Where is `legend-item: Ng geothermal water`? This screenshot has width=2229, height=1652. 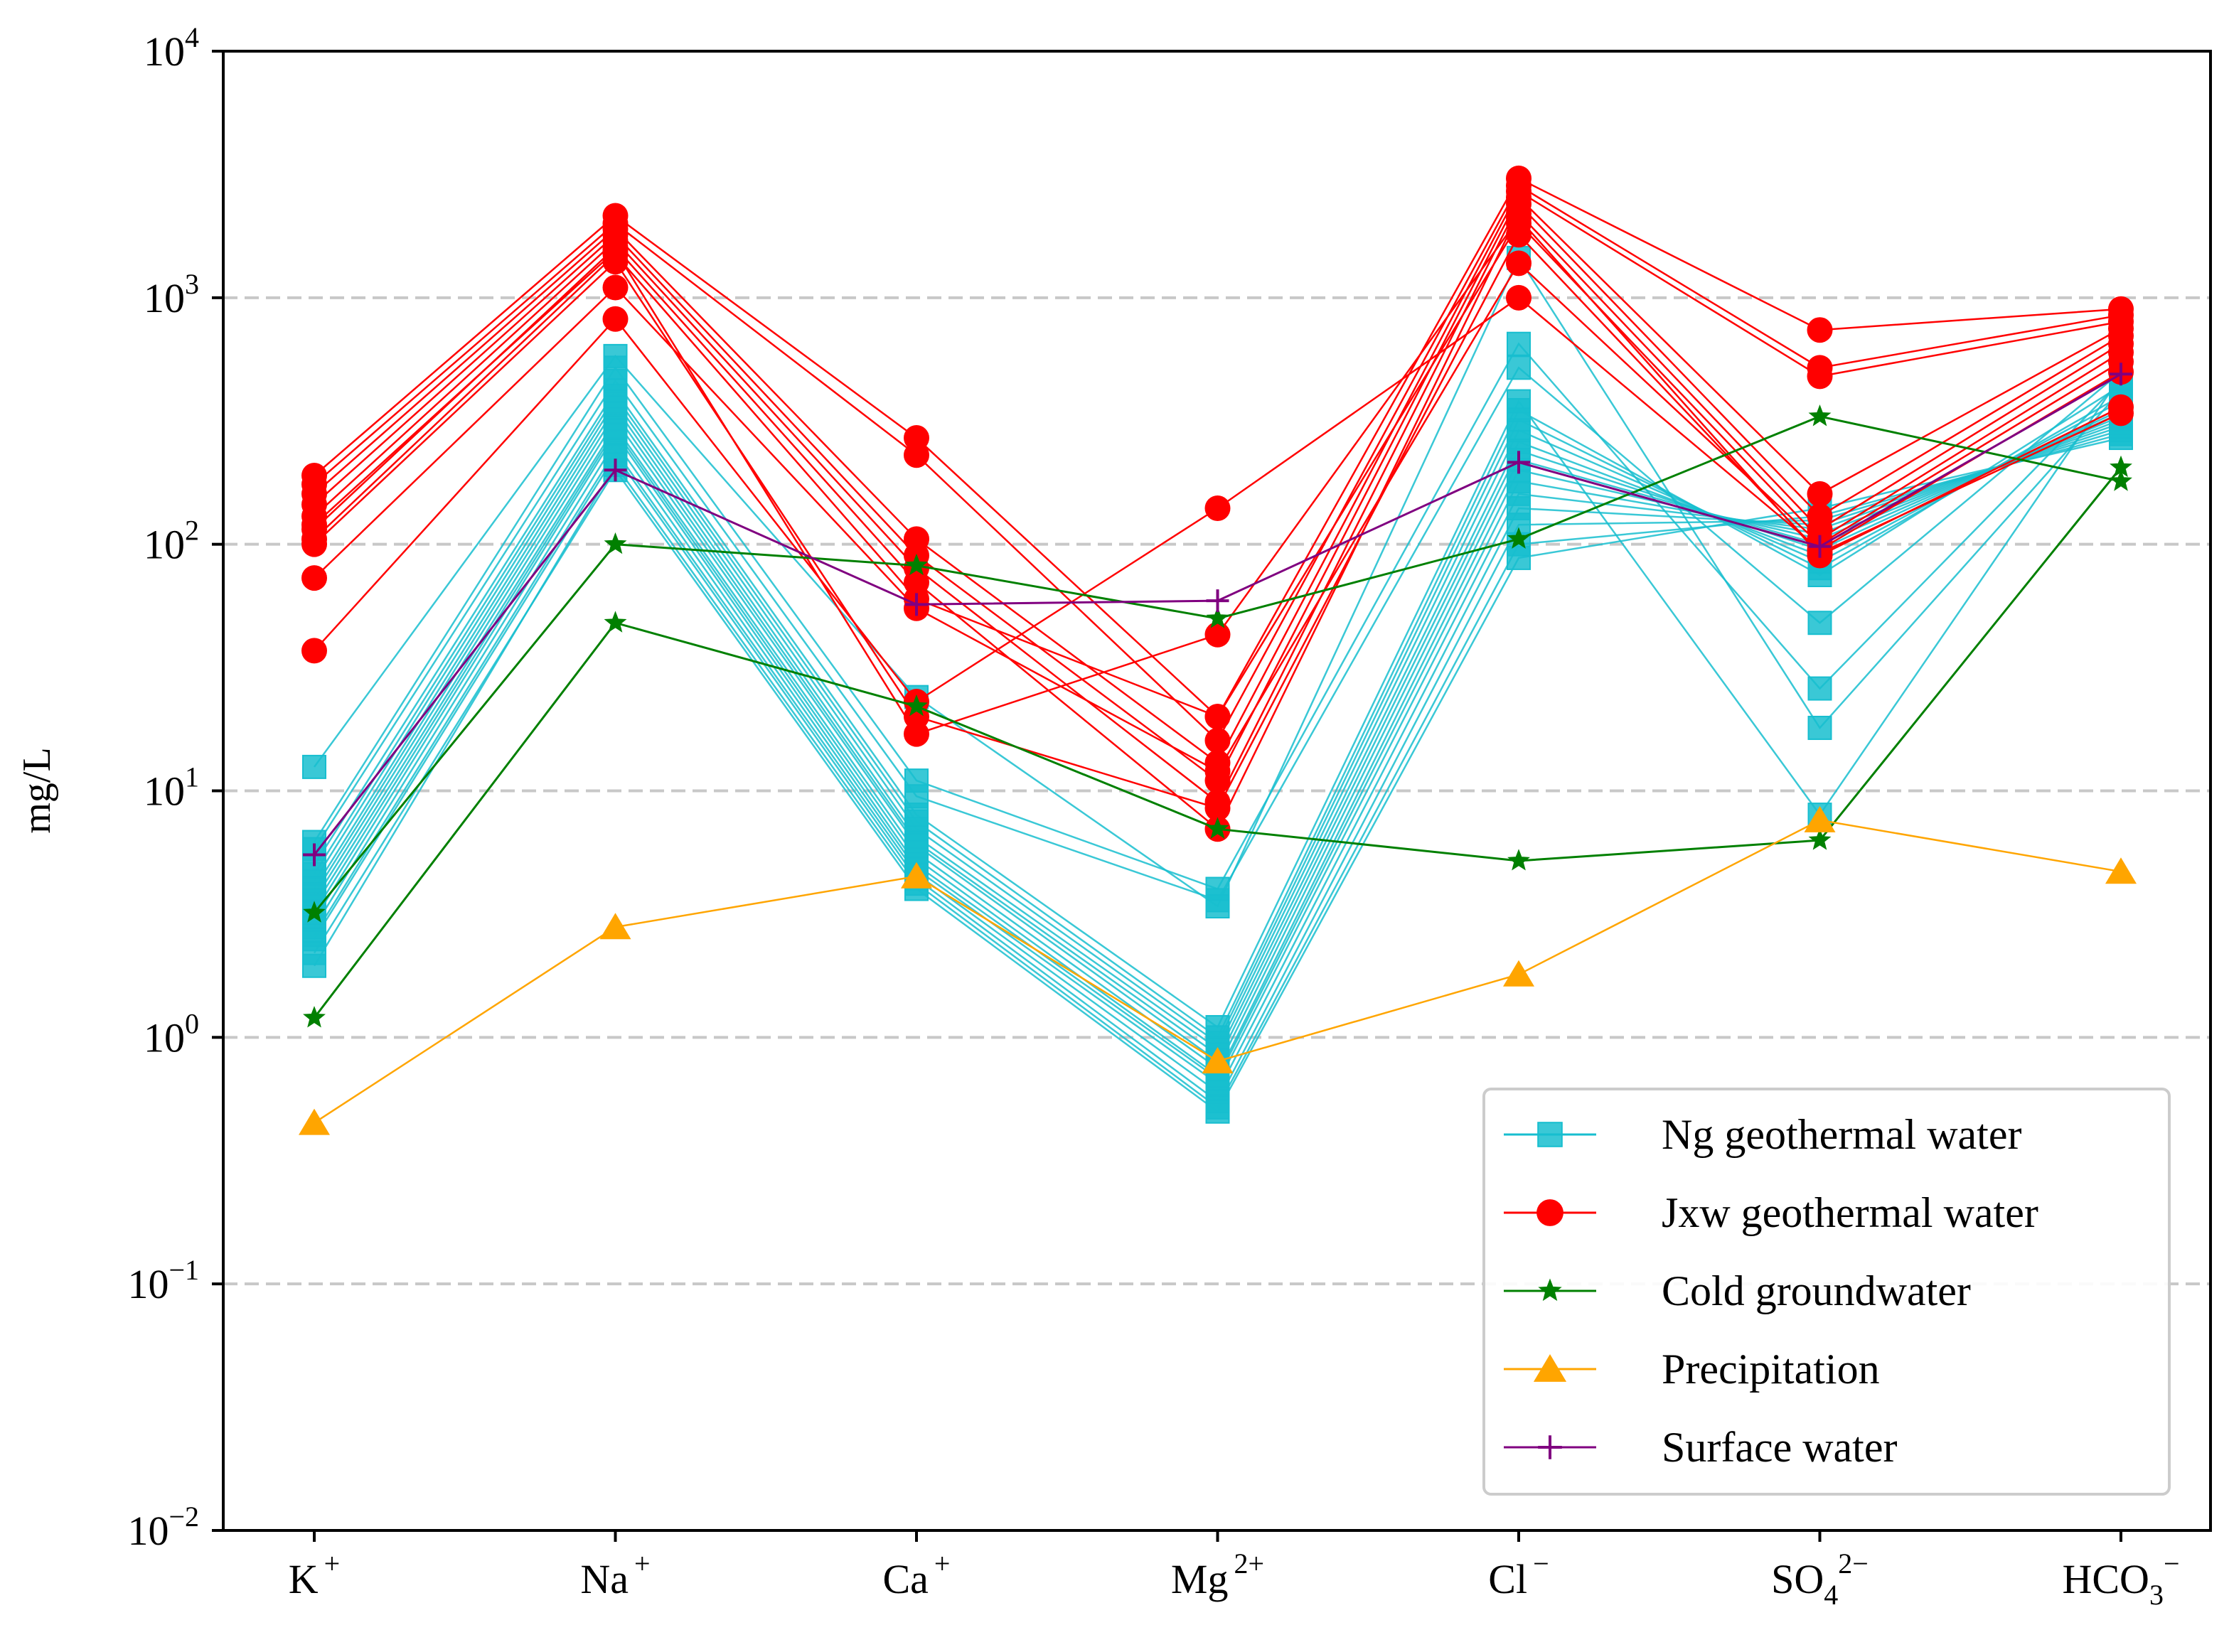
legend-item: Ng geothermal water is located at coordinates (1762, 1134).